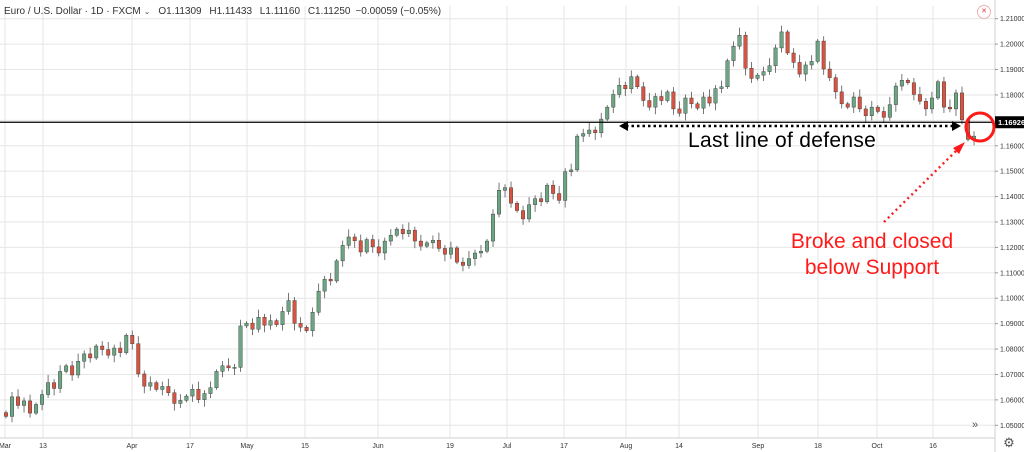 The width and height of the screenshot is (1024, 452). Describe the element at coordinates (626, 446) in the screenshot. I see `time-tick-label: Aug` at that location.